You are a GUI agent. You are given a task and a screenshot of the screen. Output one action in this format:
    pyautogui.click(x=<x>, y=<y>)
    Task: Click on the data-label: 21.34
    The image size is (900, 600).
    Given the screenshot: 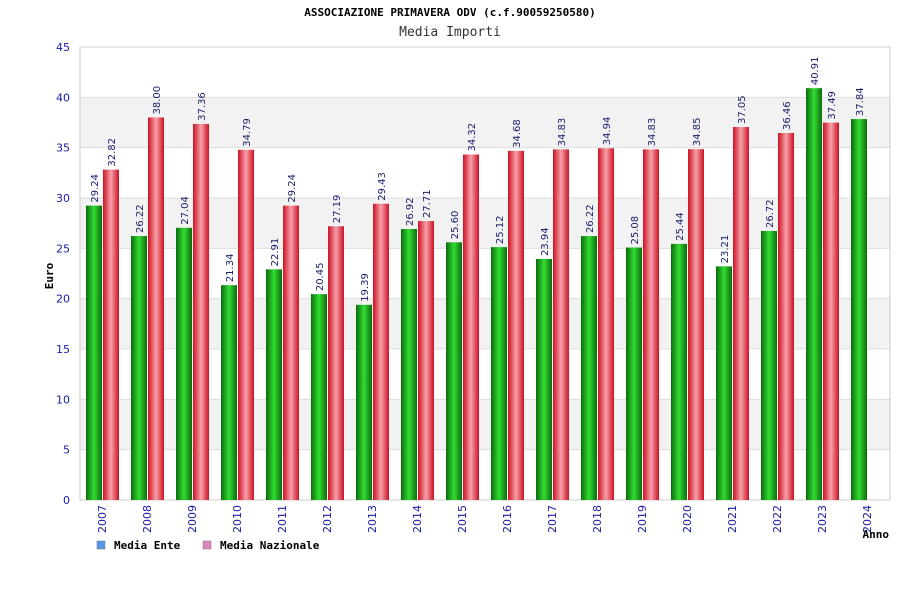 What is the action you would take?
    pyautogui.click(x=230, y=268)
    